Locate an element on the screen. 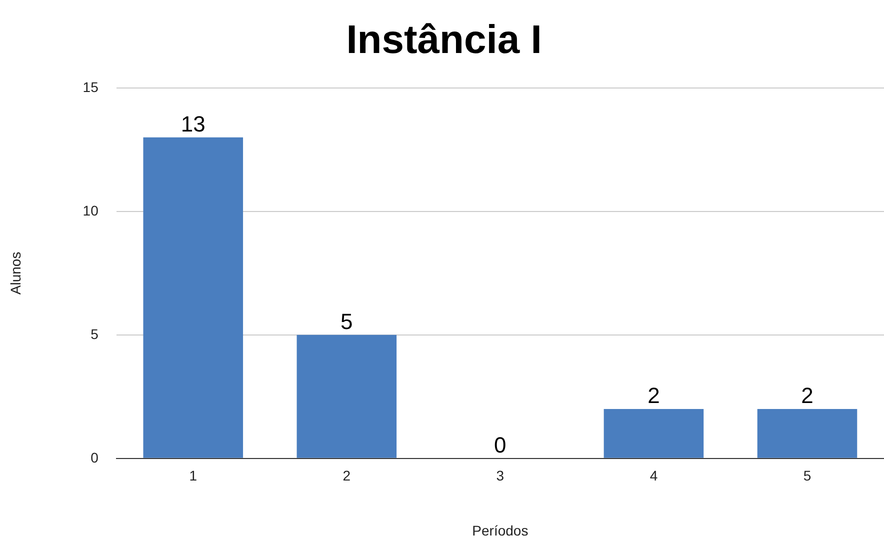 The width and height of the screenshot is (884, 550). y-tick-label: 15 is located at coordinates (90, 86).